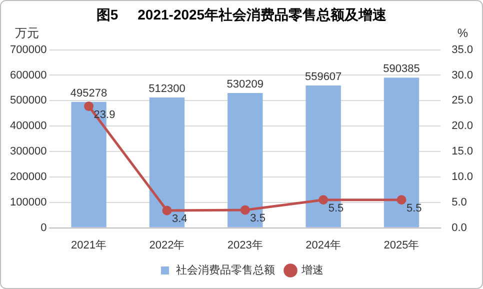 Image resolution: width=483 pixels, height=289 pixels. Describe the element at coordinates (89, 245) in the screenshot. I see `x-tick-label: 2021年` at that location.